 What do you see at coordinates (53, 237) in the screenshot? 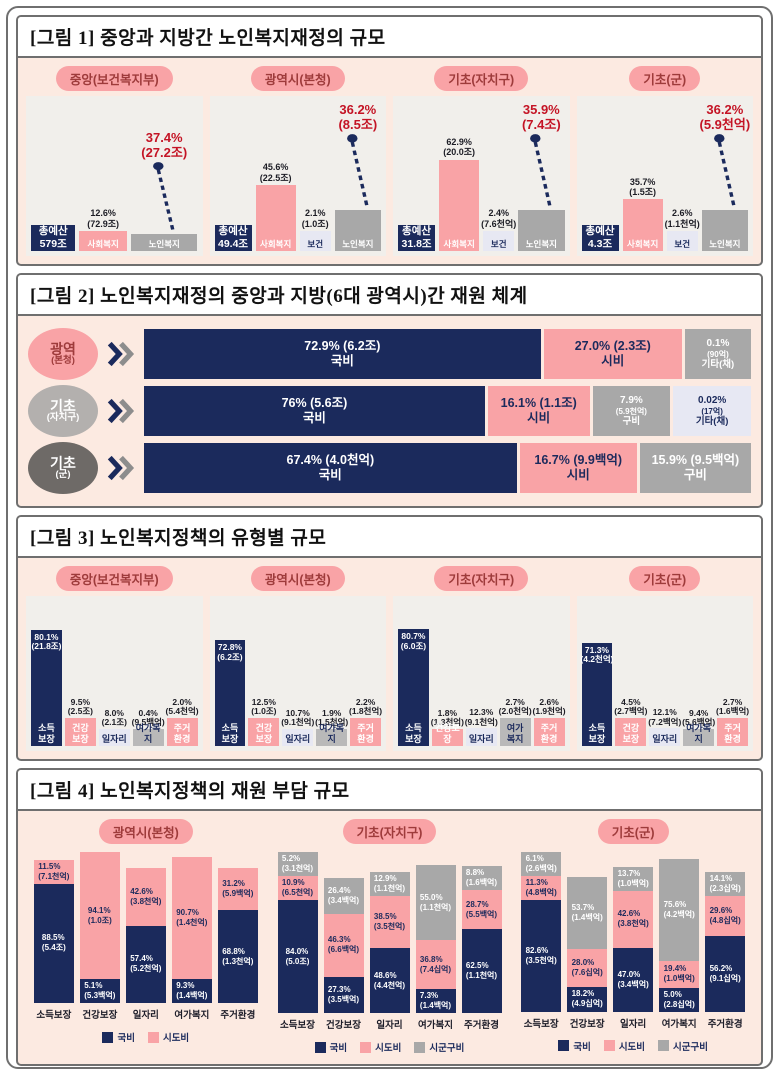
I see `total-budget-bar: 총예산 579조` at bounding box center [53, 237].